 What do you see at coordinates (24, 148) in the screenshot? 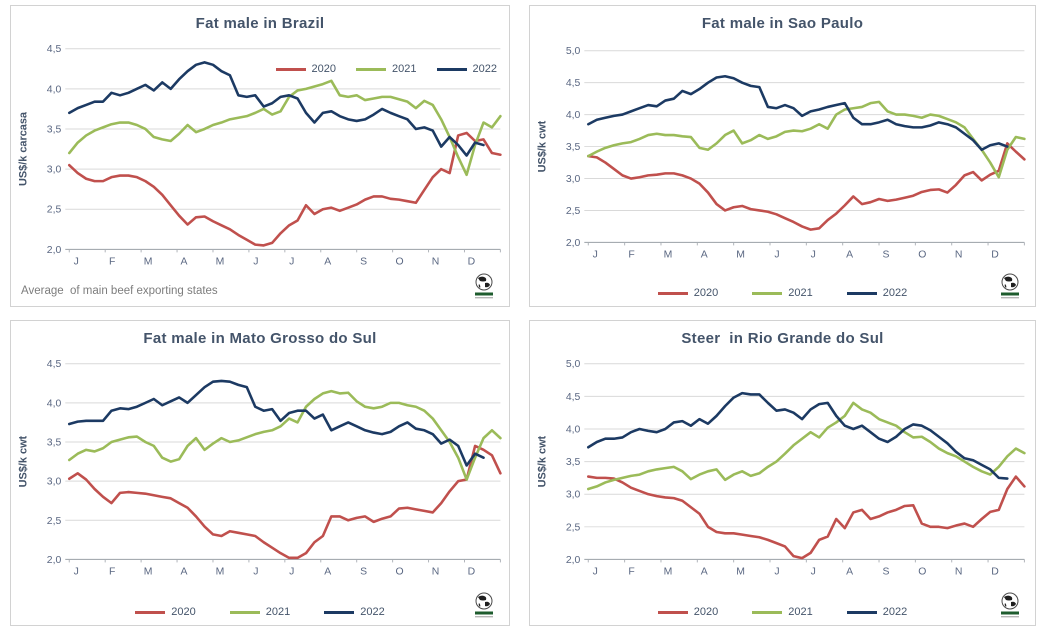
I see `y-axis-title: US$/k carcasa` at bounding box center [24, 148].